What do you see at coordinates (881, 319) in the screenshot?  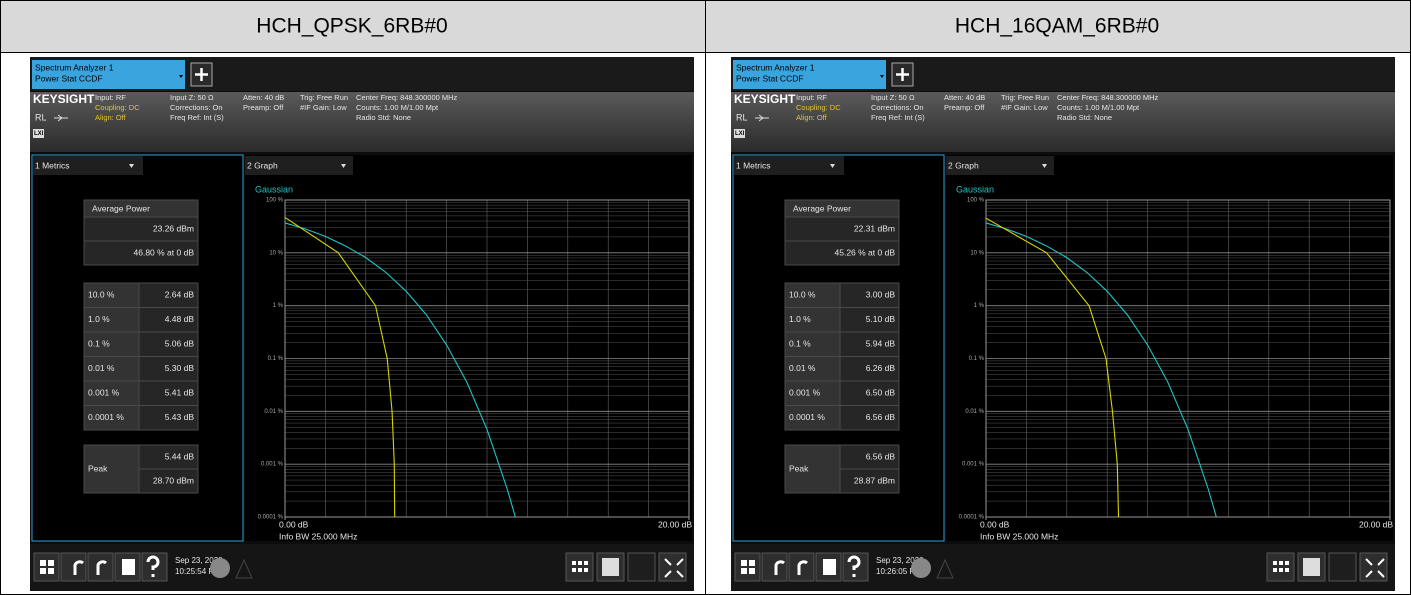 I see `ccdf-level: 5.10 dB` at bounding box center [881, 319].